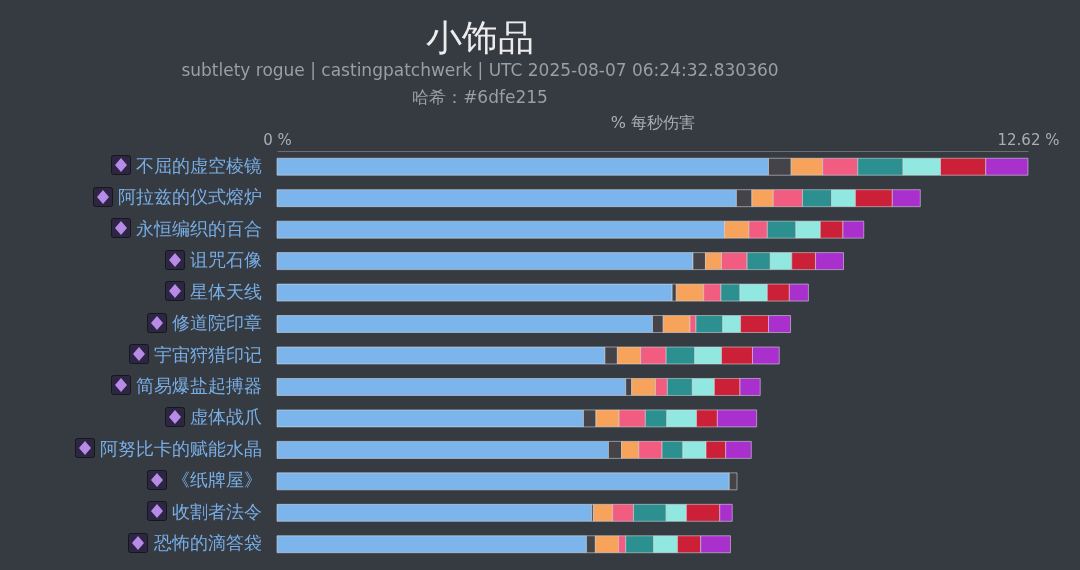 This screenshot has width=1080, height=570. What do you see at coordinates (216, 323) in the screenshot?
I see `y-tick-label: 修道院印章` at bounding box center [216, 323].